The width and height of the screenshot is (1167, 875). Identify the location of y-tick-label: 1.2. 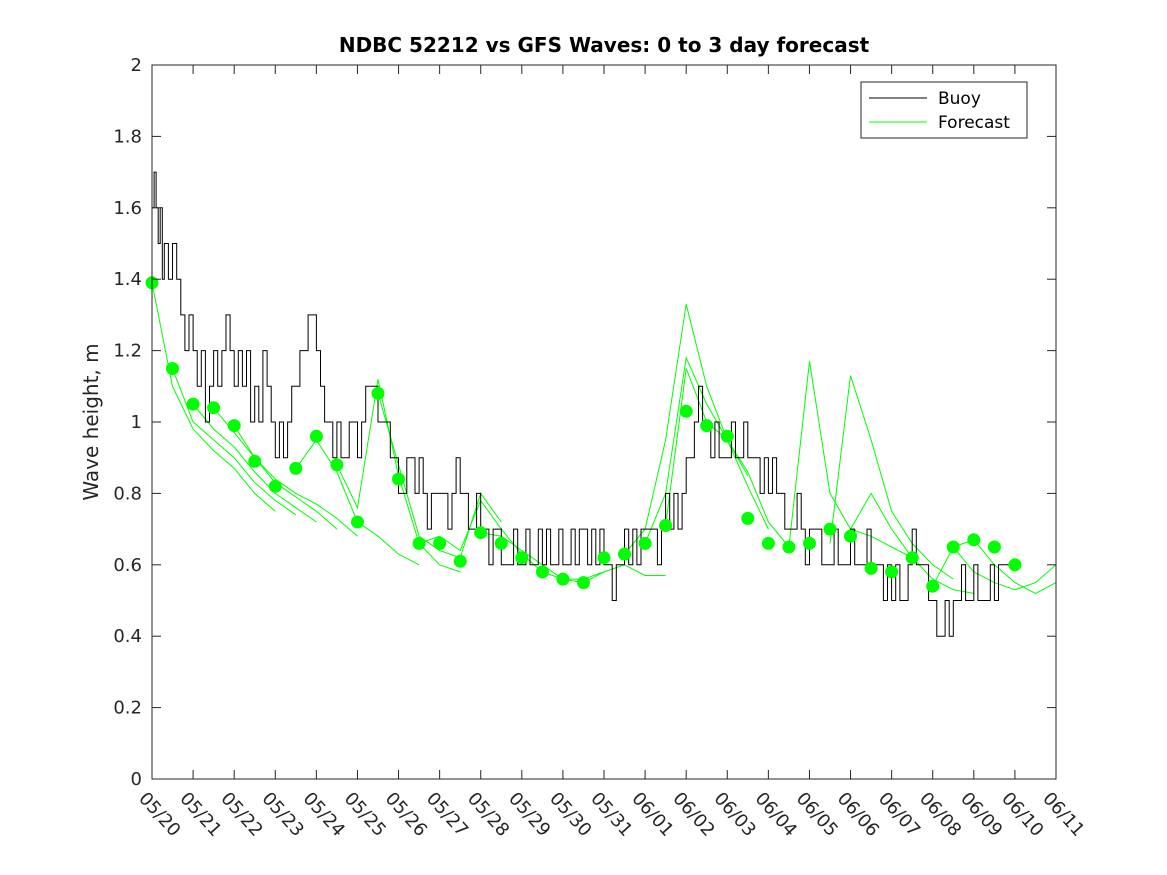
(127, 351).